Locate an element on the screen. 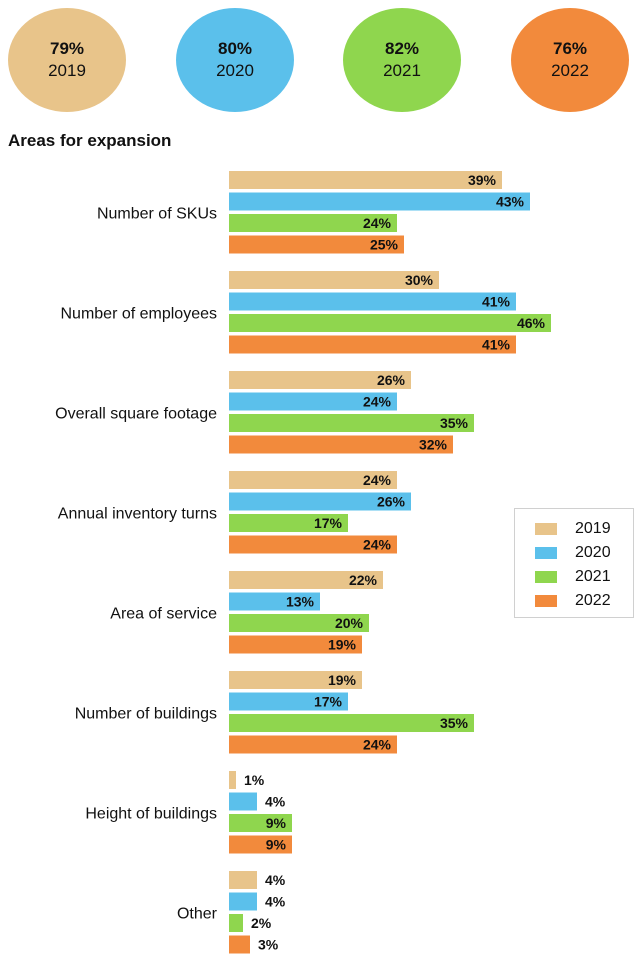 This screenshot has height=956, width=643. legend-item-2021: 2021 is located at coordinates (584, 577).